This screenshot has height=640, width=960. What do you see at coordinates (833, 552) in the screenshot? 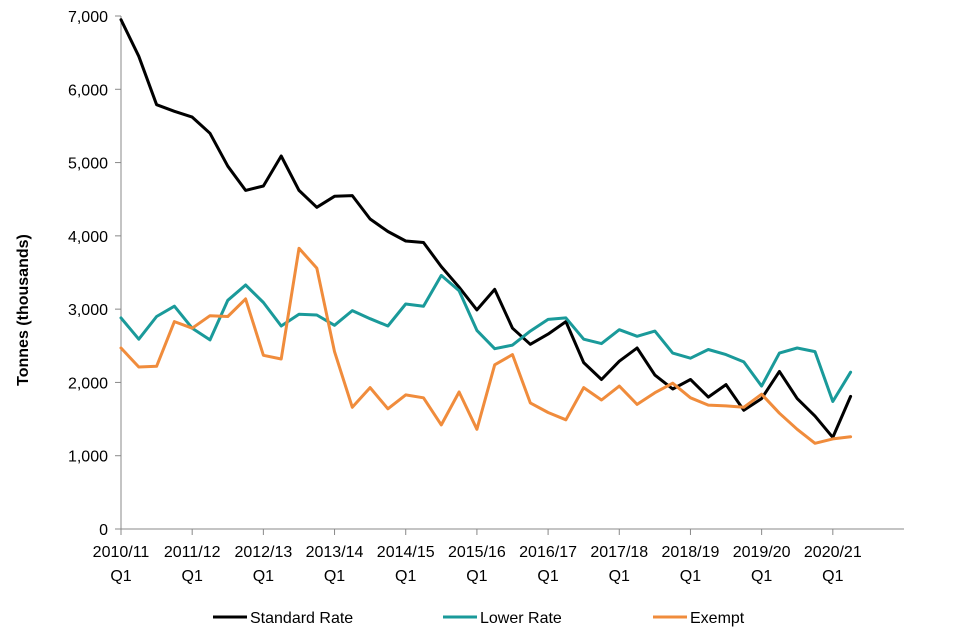
I see `x-tick-year-label: 2020/21` at bounding box center [833, 552].